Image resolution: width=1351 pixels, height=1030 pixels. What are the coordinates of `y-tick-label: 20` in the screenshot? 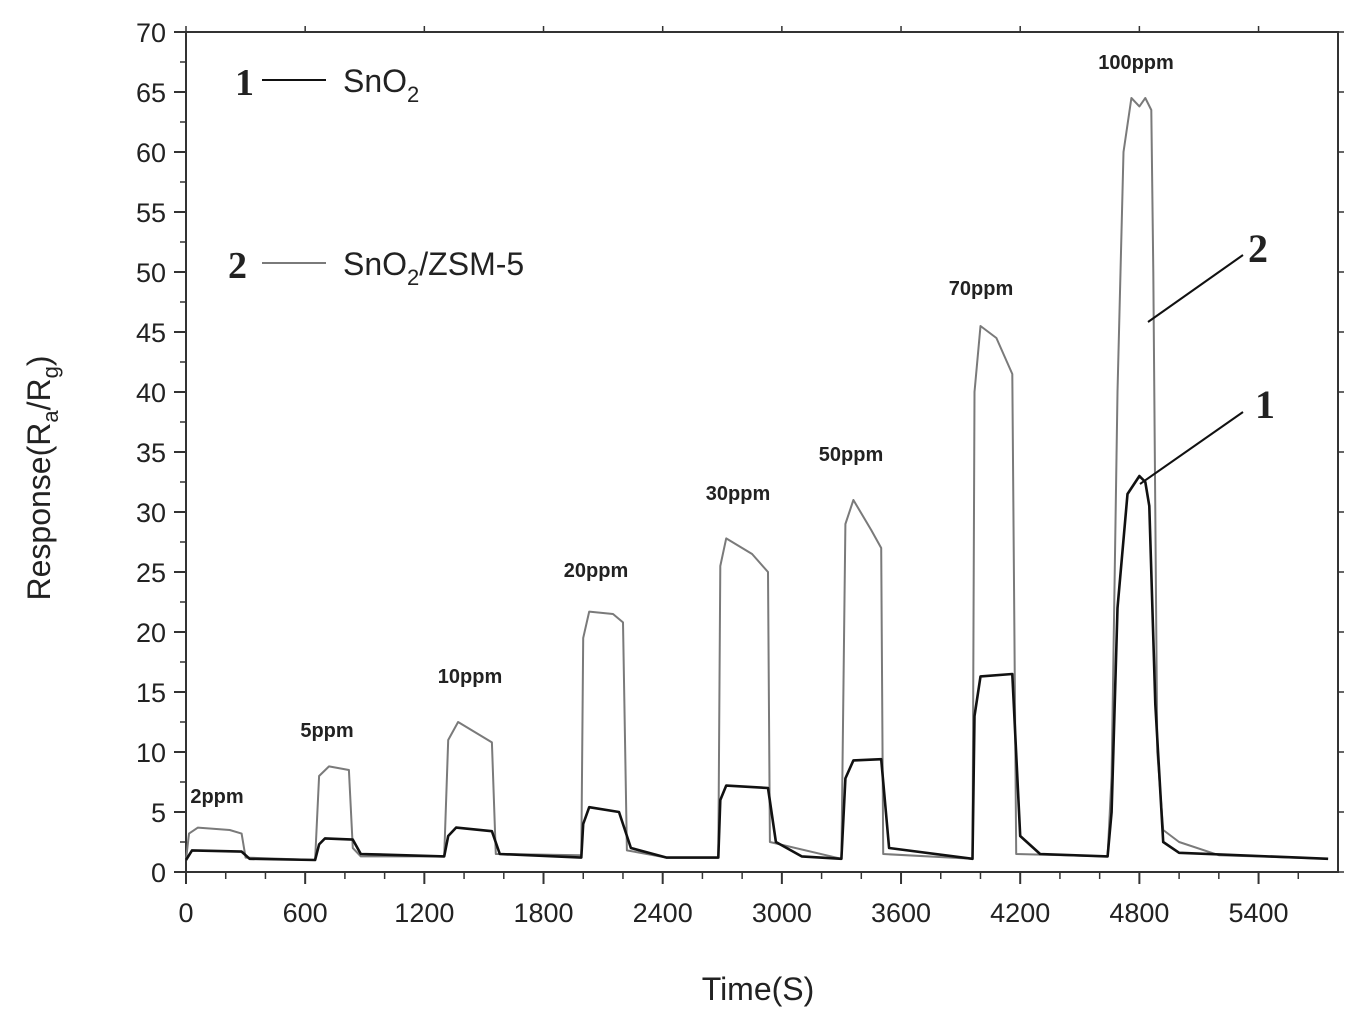 It's located at (151, 633).